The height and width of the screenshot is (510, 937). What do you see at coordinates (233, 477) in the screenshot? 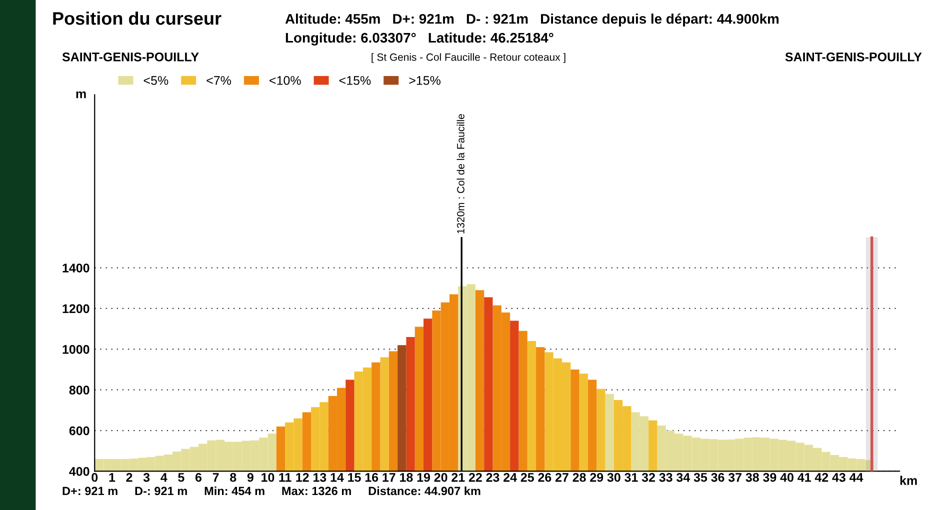
I see `x-tick-label: 8` at bounding box center [233, 477].